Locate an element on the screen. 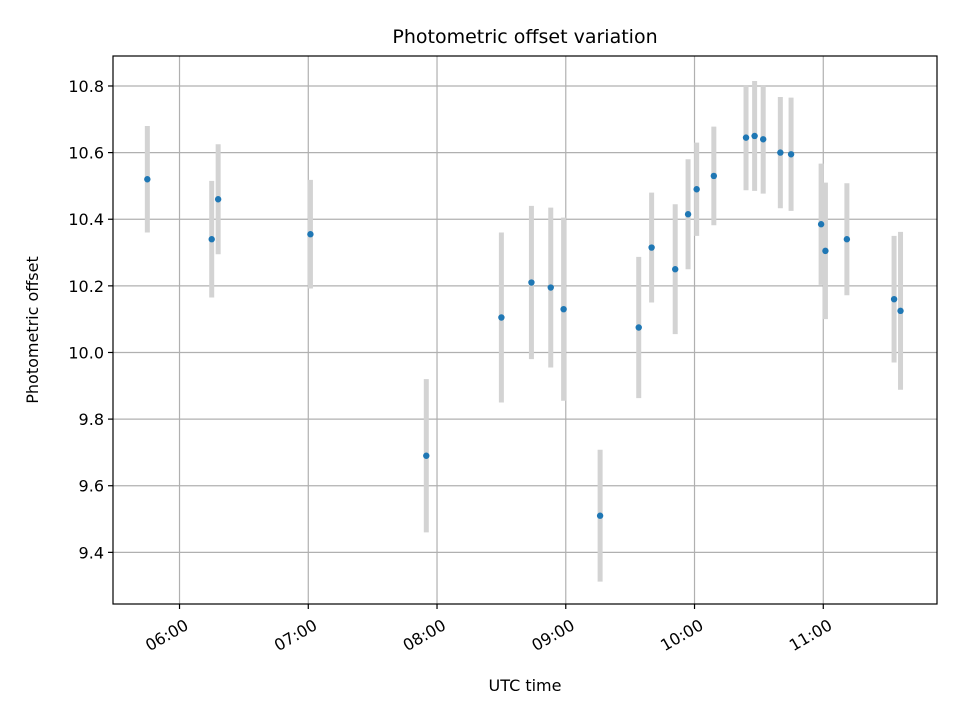 This screenshot has height=720, width=960. y-tick-label: 10.8 is located at coordinates (86, 86).